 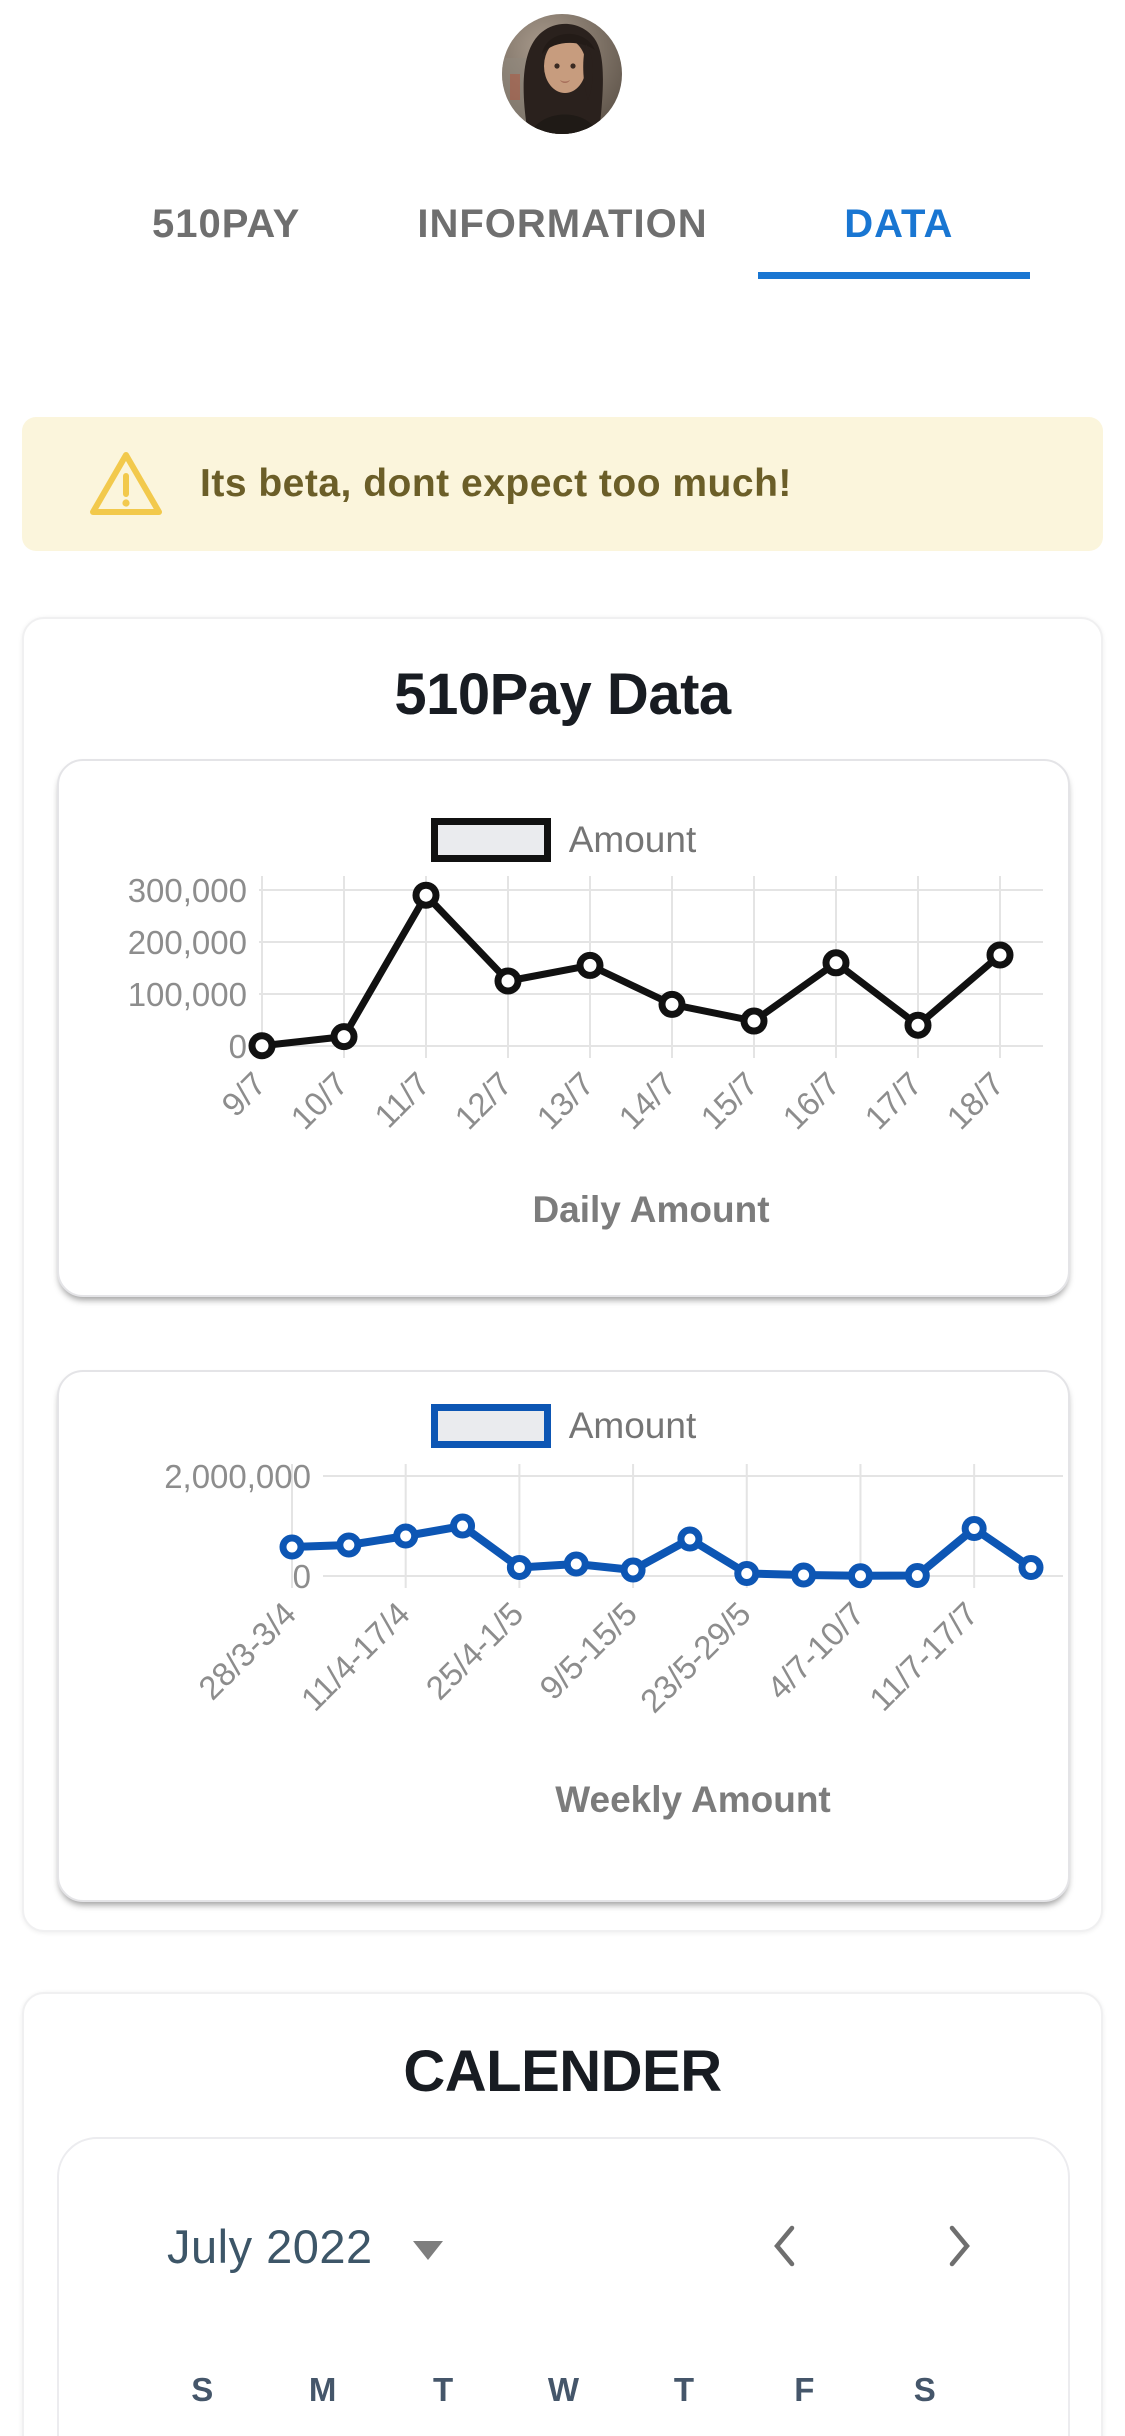 I want to click on calendar-widget: July 2022 S M T W, so click(x=563, y=2286).